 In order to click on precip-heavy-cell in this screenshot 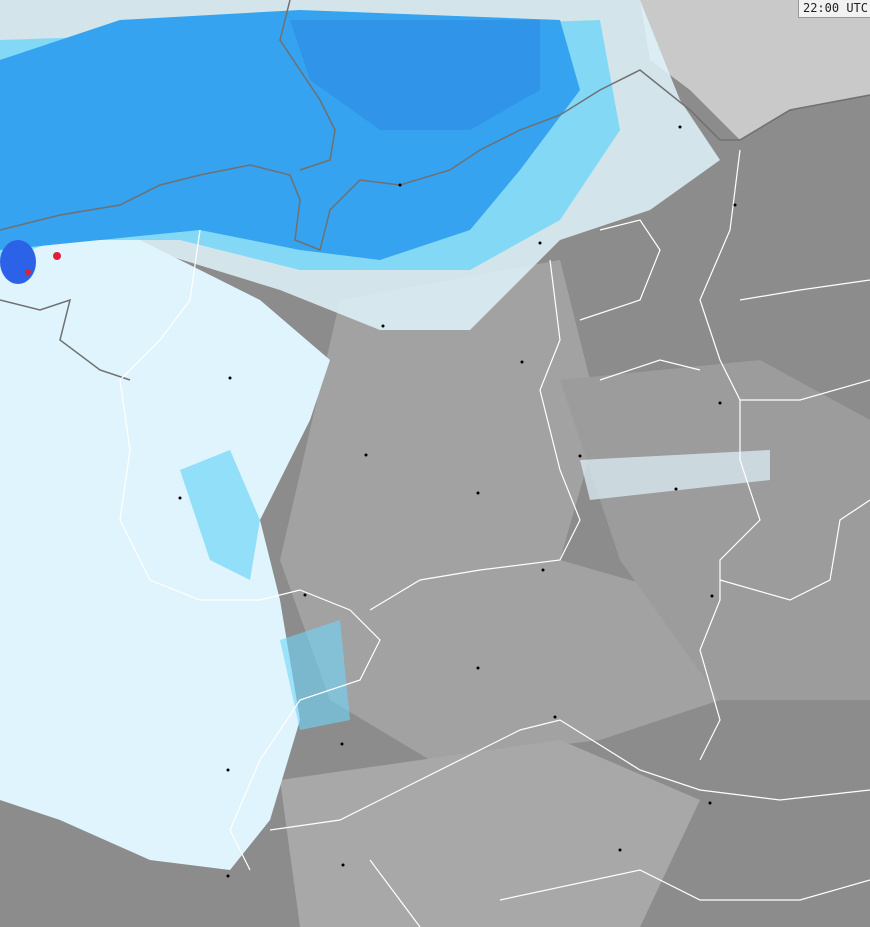, I will do `click(18, 262)`.